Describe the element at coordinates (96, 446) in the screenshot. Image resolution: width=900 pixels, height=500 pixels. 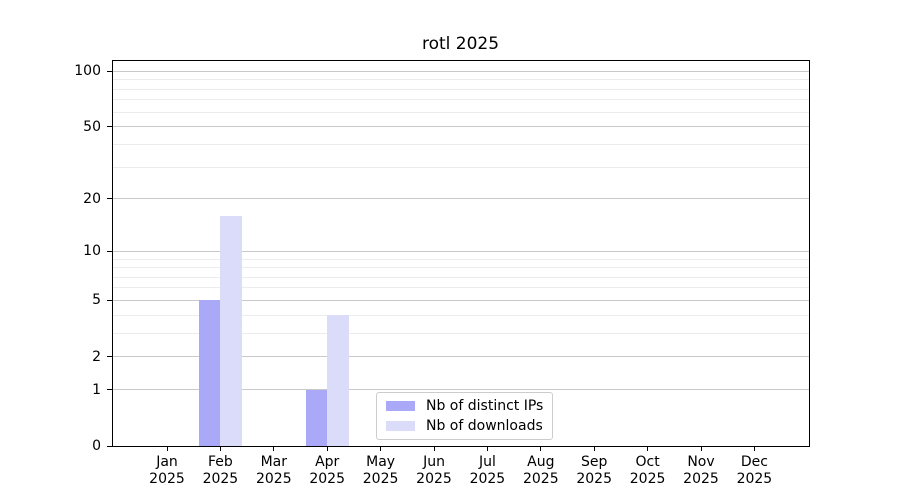
I see `y-tick-label: 0` at that location.